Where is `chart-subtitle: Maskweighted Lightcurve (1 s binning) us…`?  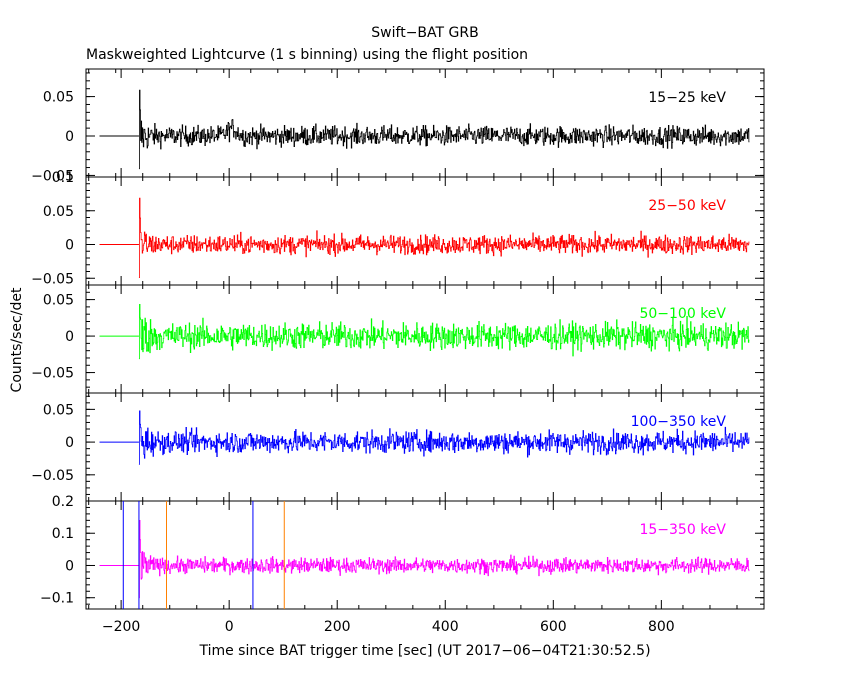
chart-subtitle: Maskweighted Lightcurve (1 s binning) us… is located at coordinates (307, 55).